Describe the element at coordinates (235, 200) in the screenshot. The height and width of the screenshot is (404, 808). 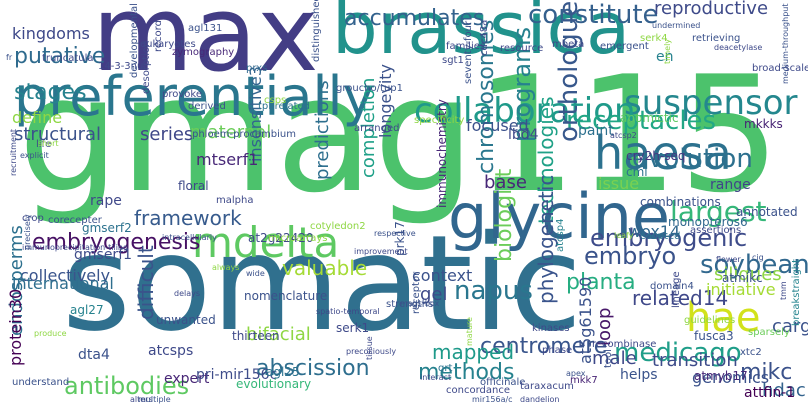
I see `word: malpha` at that location.